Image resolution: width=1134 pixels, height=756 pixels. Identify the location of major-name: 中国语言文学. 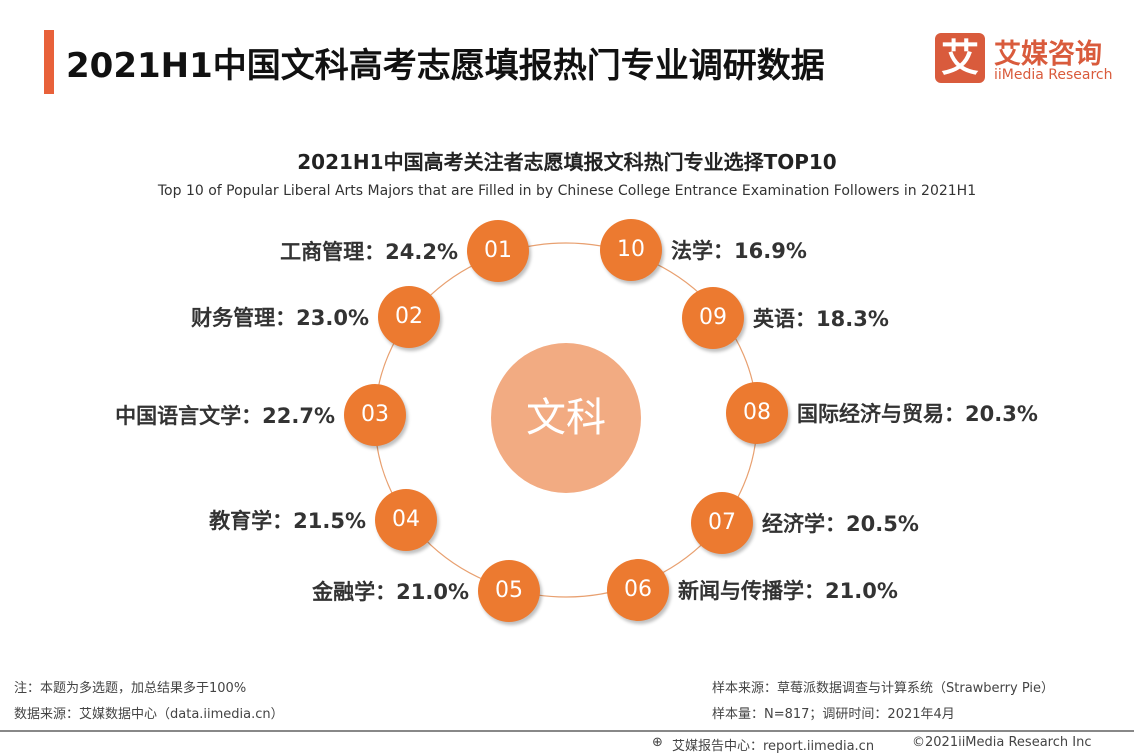
(178, 416).